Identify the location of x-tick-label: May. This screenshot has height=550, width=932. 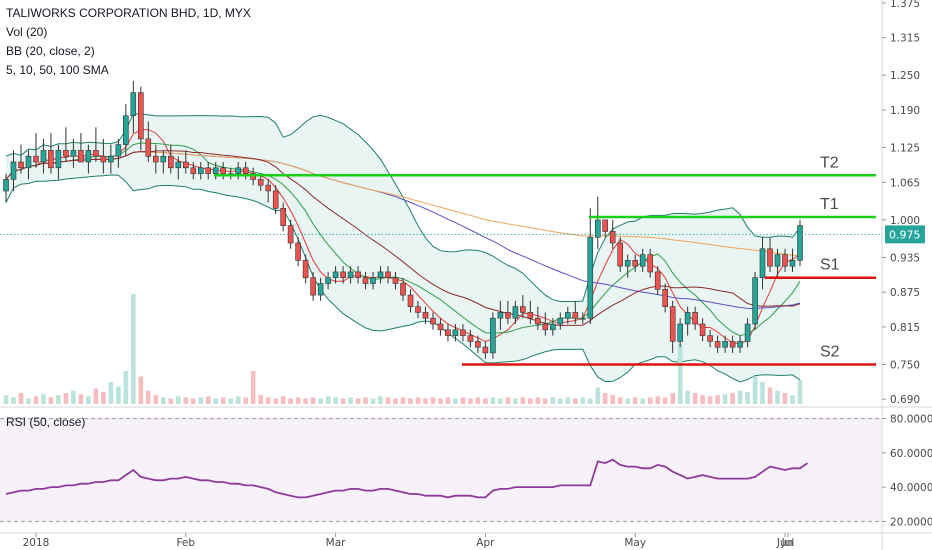
(635, 543).